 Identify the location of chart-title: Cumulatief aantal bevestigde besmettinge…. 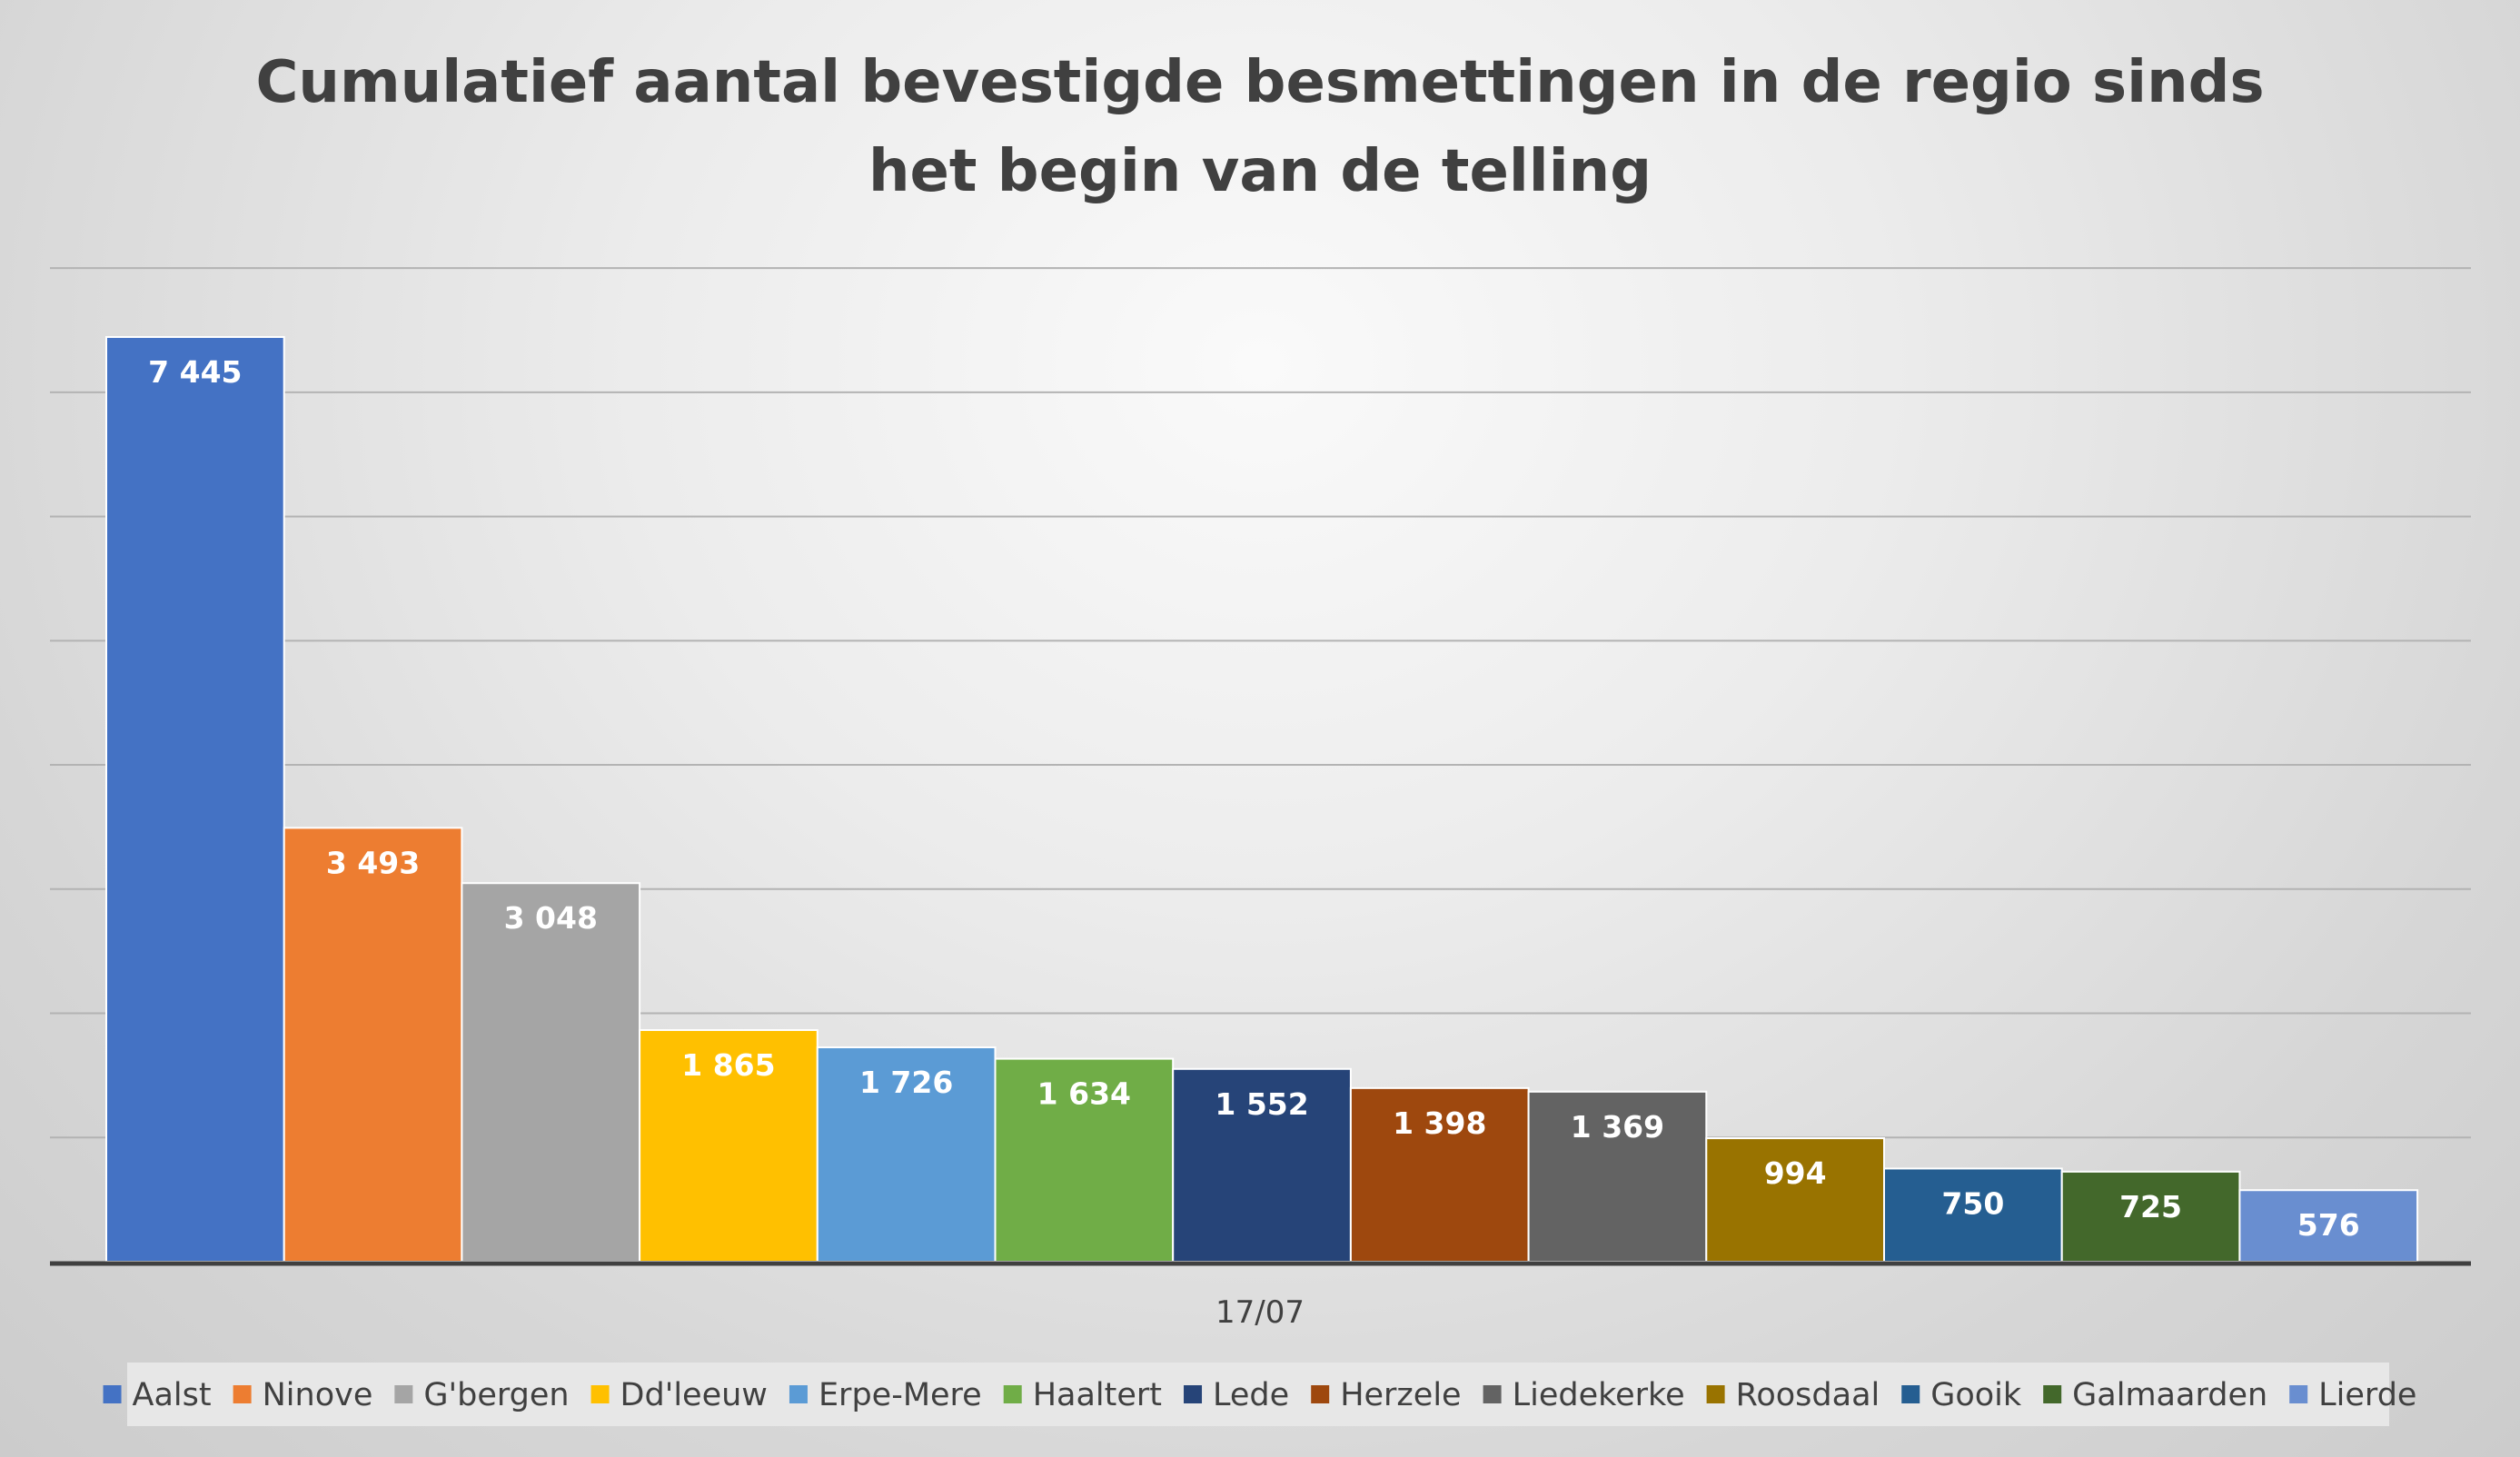
(1259, 127).